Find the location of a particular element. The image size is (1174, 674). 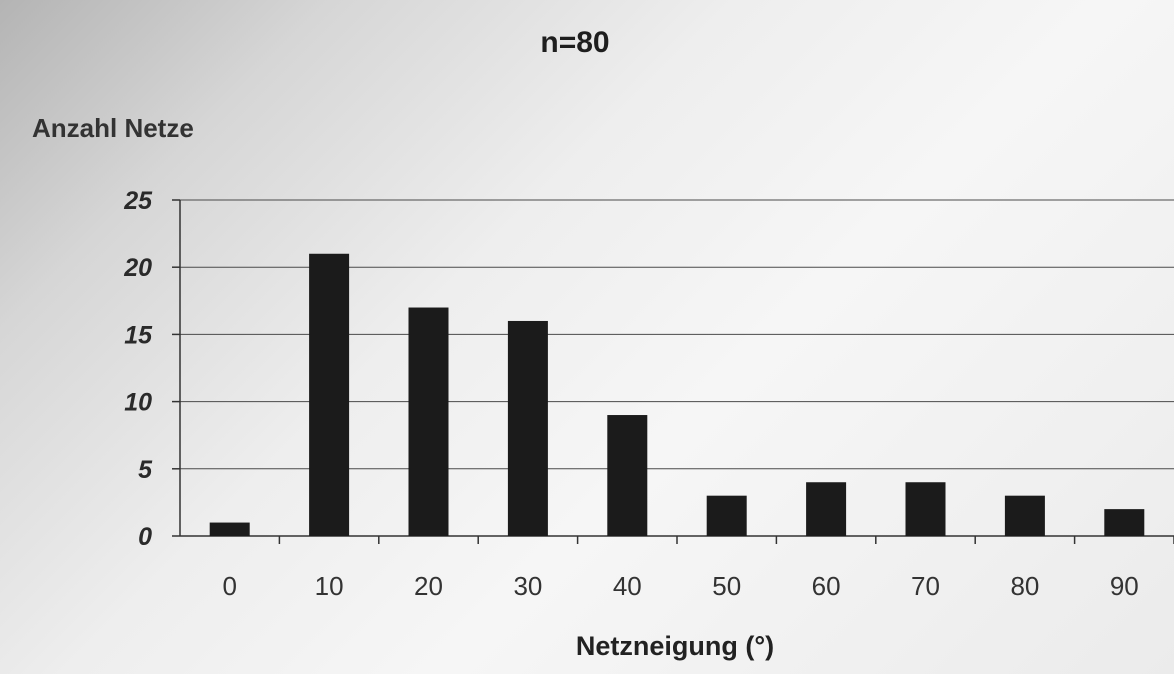

y-tick-label: 20 is located at coordinates (137, 268).